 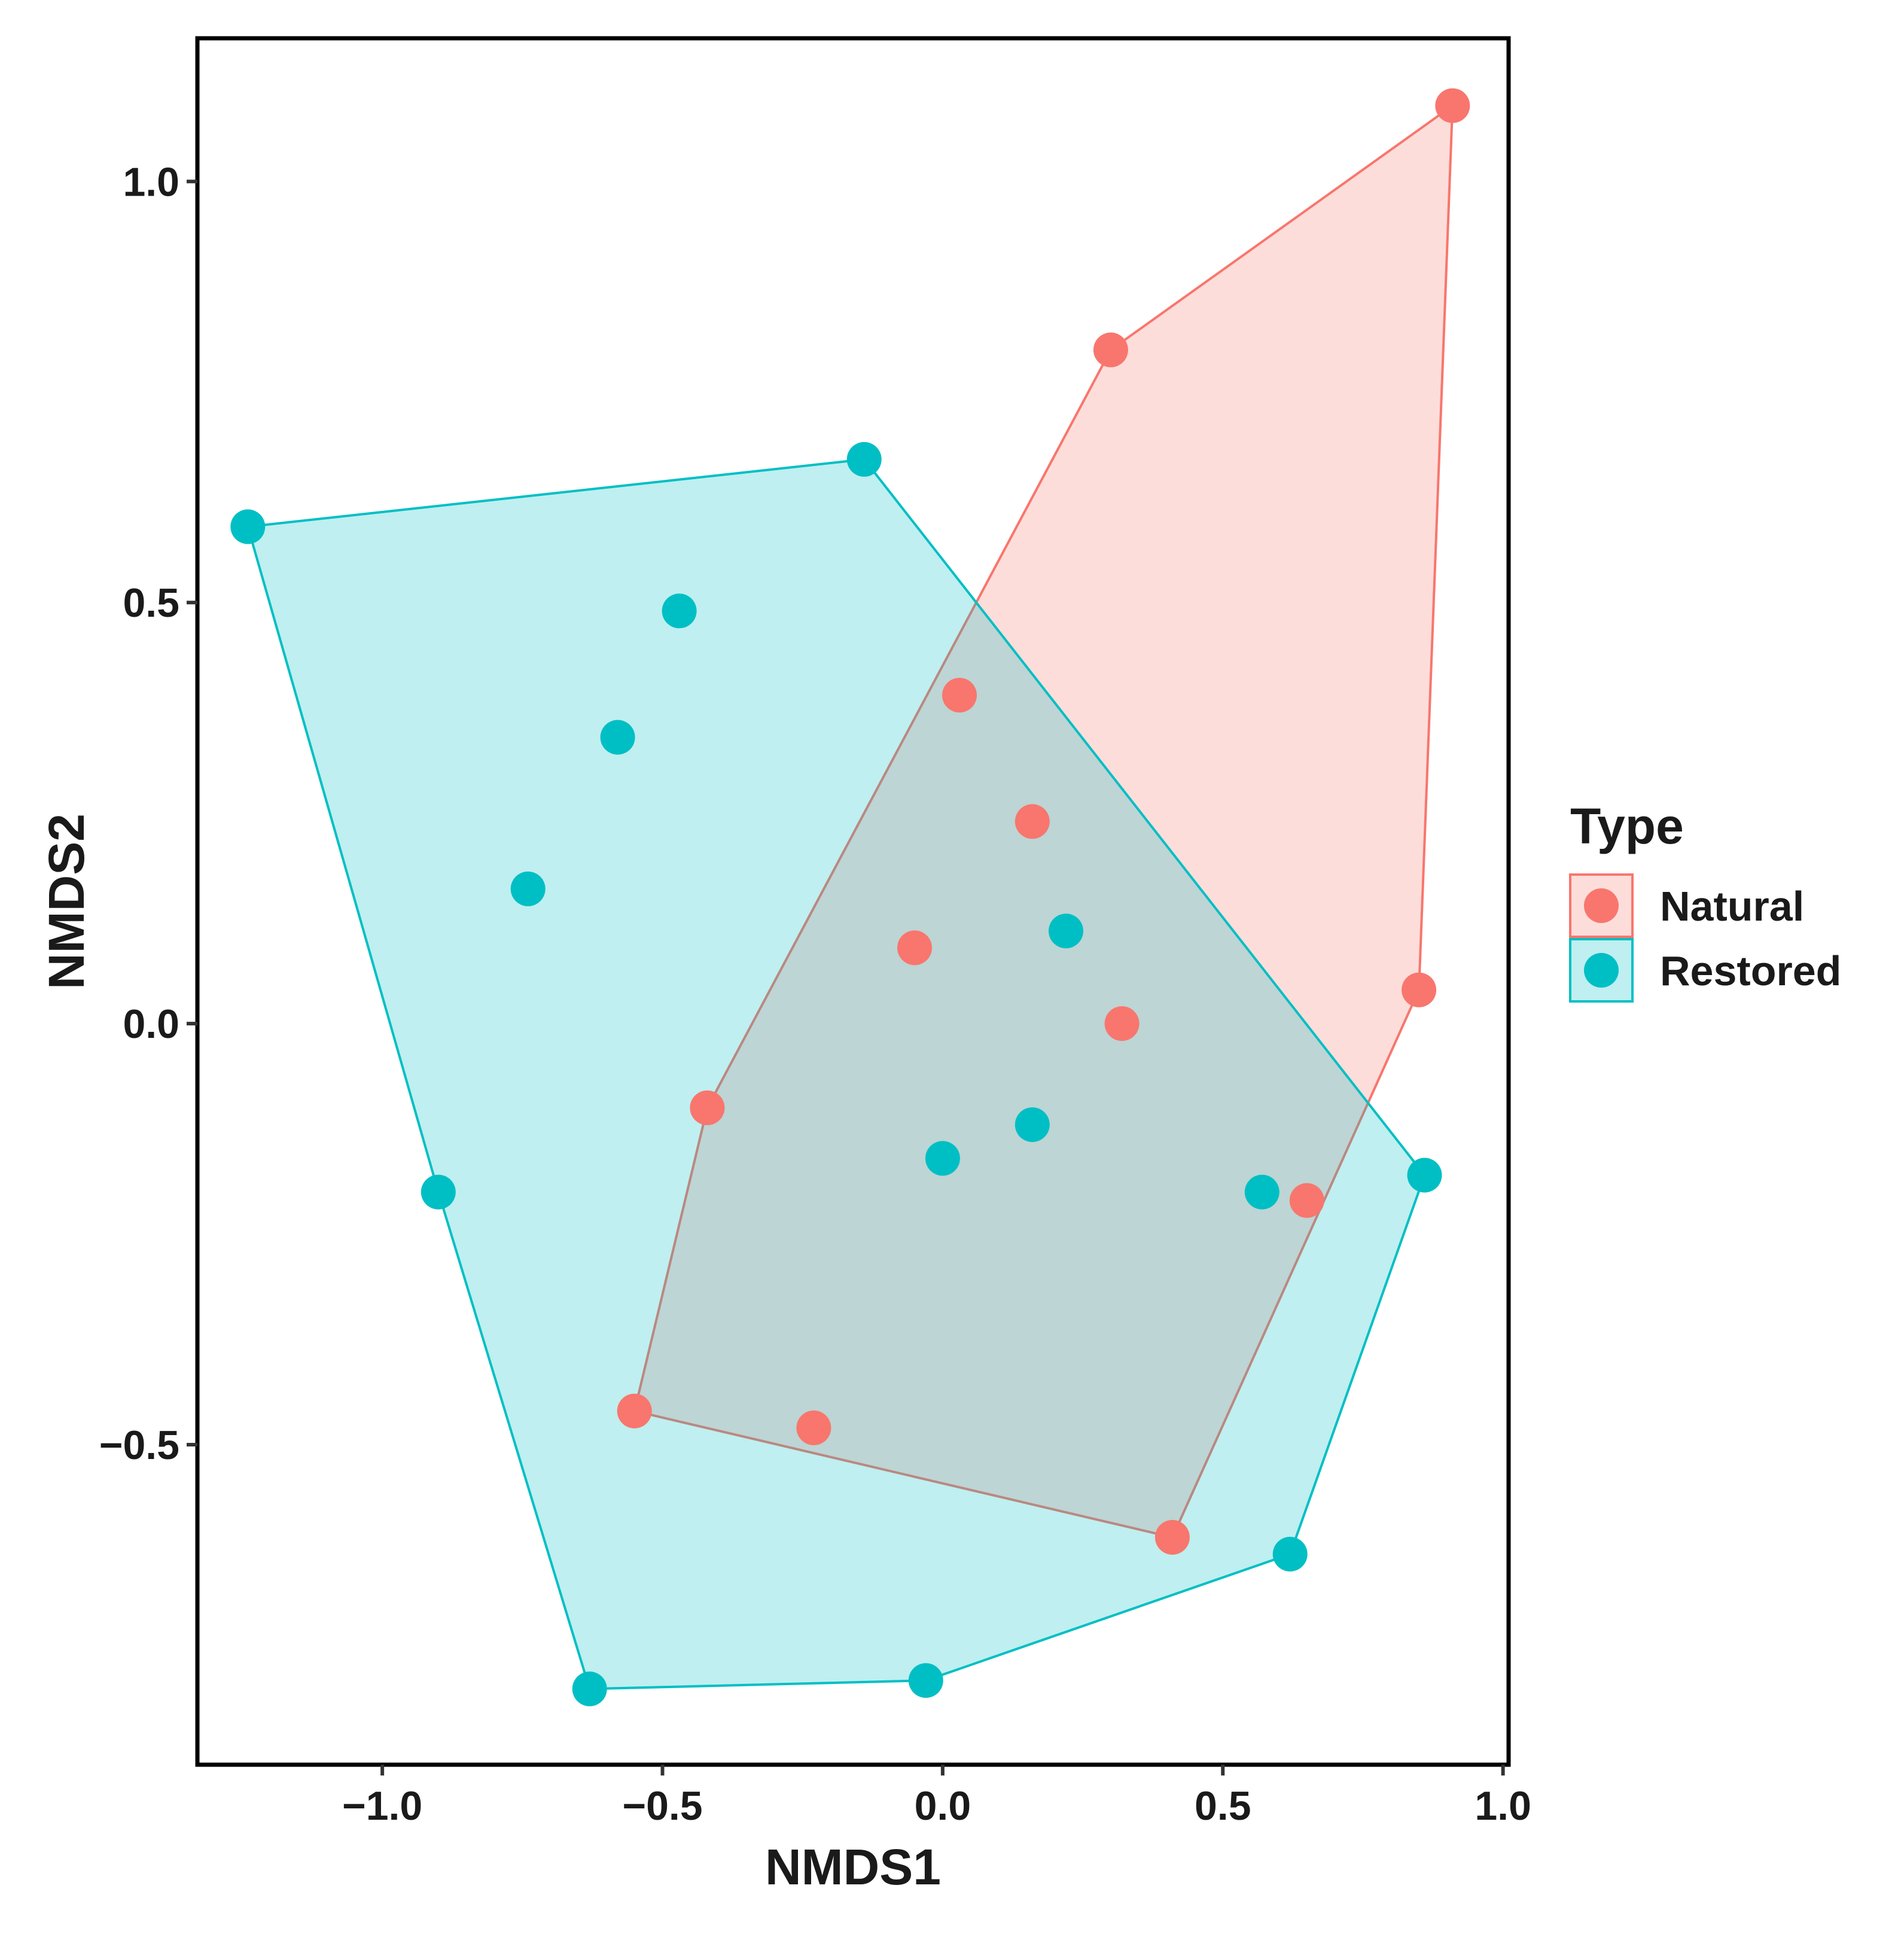 I want to click on x-tick-label-1: −1.0, so click(x=382, y=1806).